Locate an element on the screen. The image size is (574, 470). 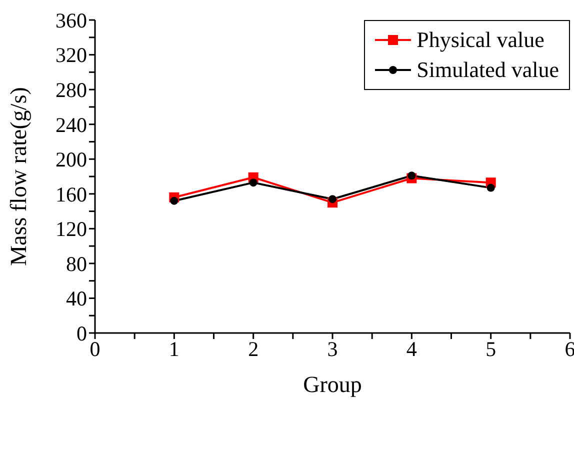
y-tick-label: 160 is located at coordinates (71, 194).